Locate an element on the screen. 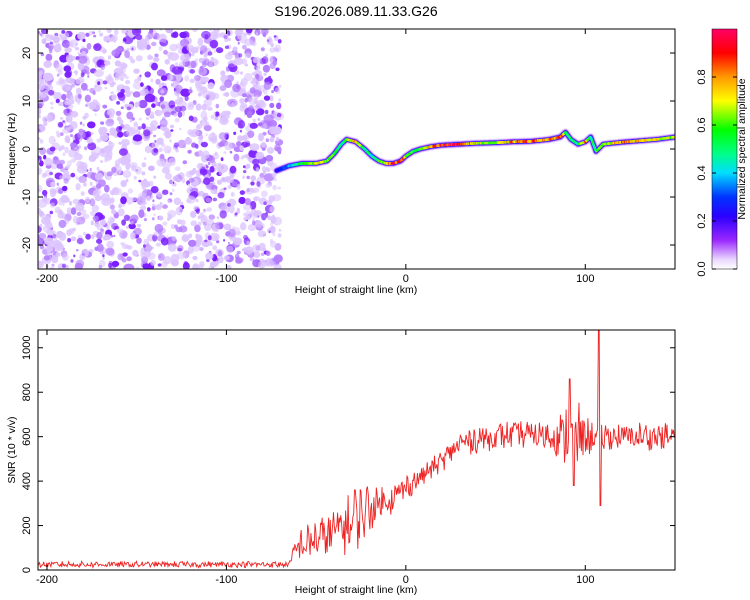  snr-y-label: SNR (10 * v/v) is located at coordinates (12, 449).